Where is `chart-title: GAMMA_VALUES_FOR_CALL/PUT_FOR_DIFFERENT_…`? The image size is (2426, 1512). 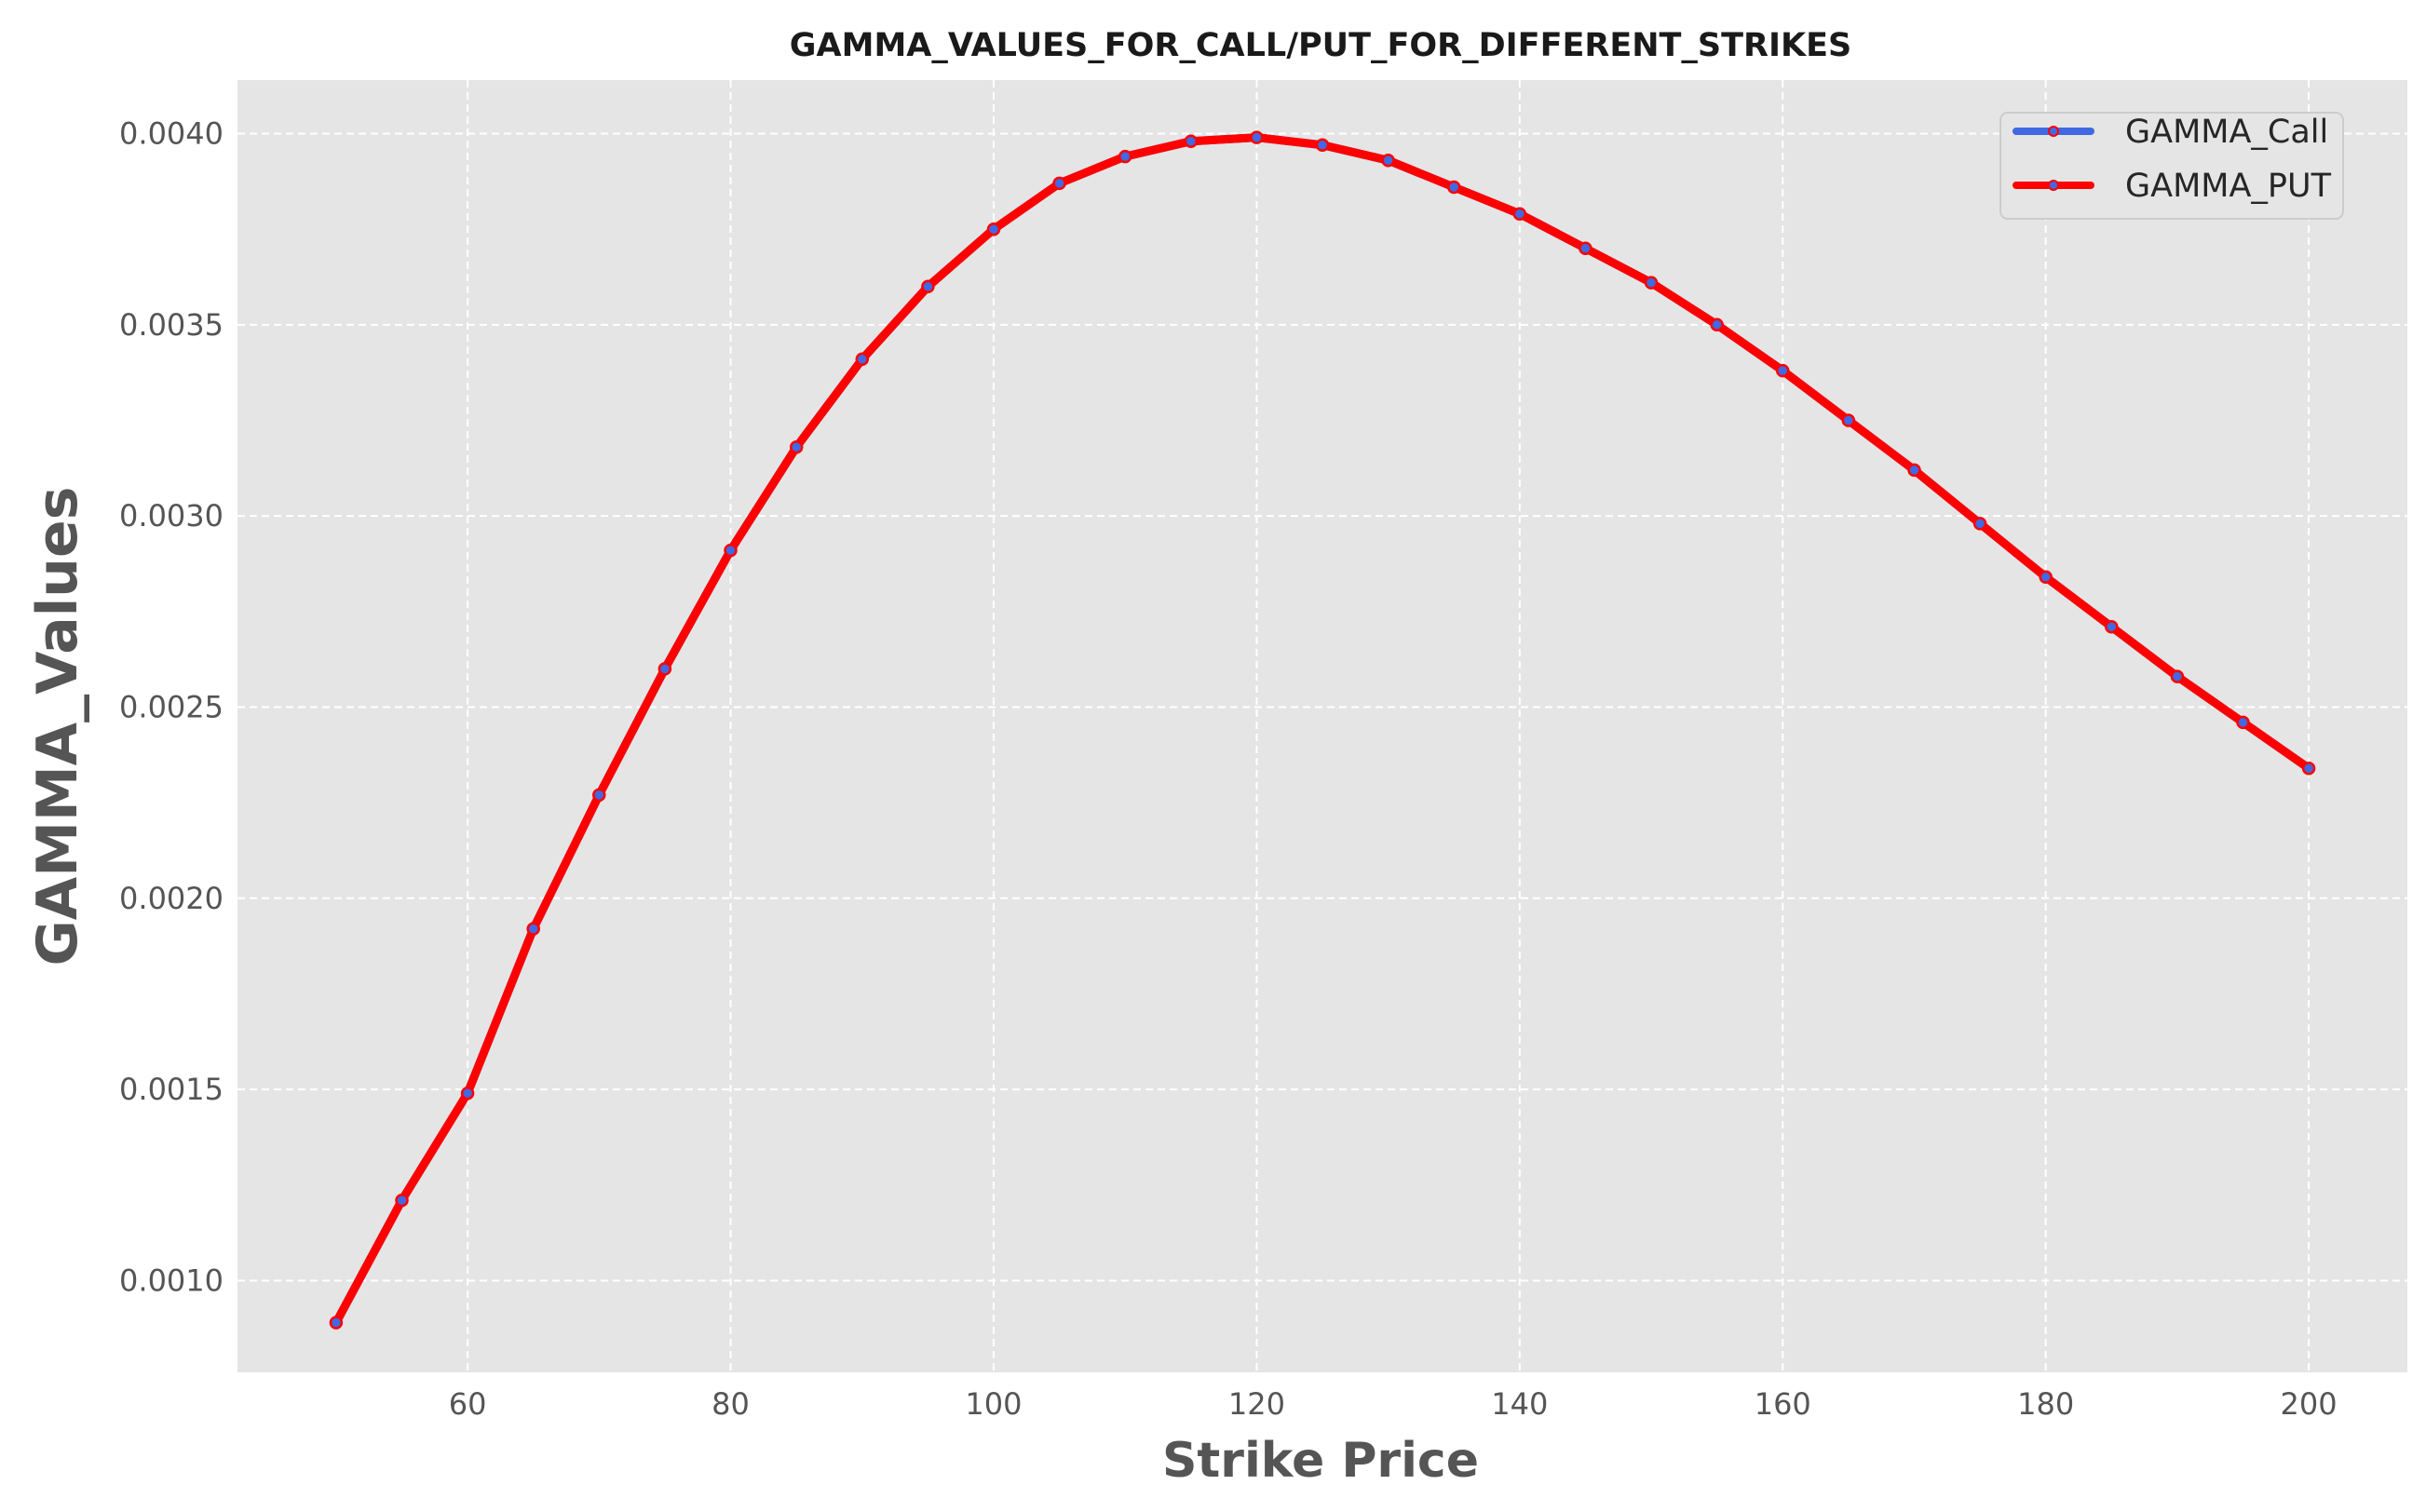 chart-title: GAMMA_VALUES_FOR_CALL/PUT_FOR_DIFFERENT_… is located at coordinates (1320, 45).